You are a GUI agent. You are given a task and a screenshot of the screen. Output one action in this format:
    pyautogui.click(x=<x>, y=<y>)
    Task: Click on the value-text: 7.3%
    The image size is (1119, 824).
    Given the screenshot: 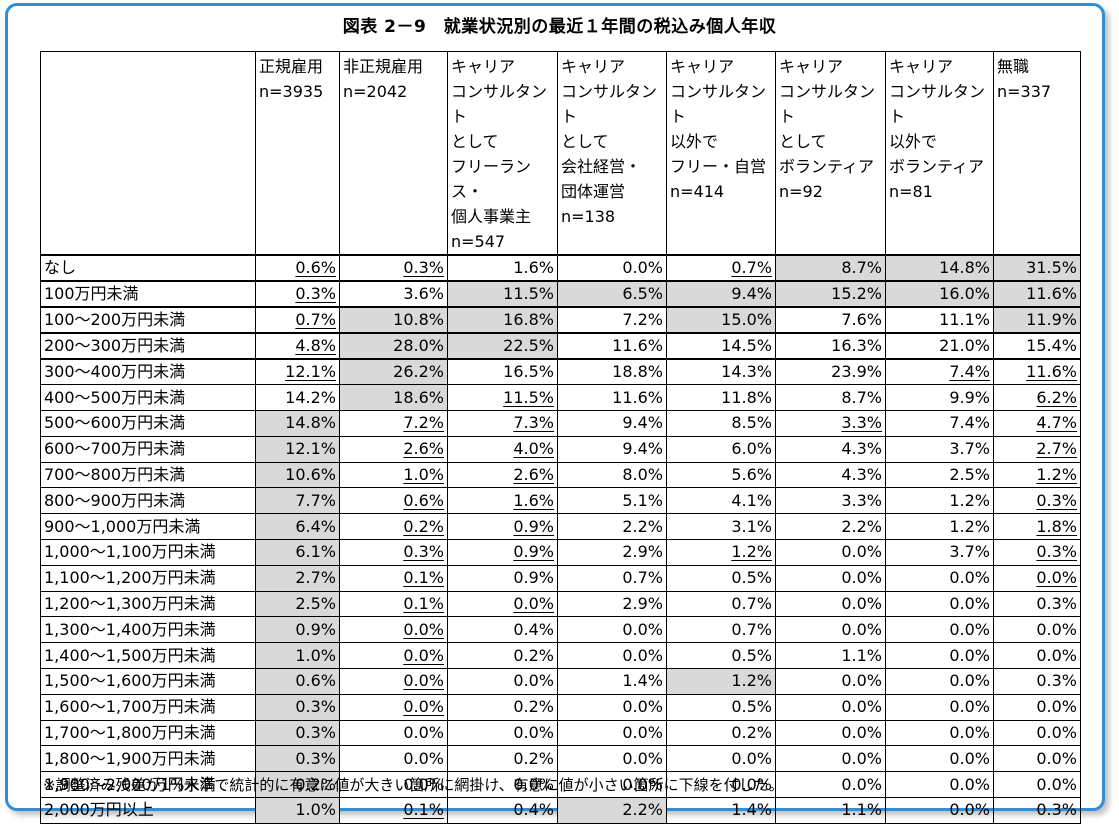 What is the action you would take?
    pyautogui.click(x=533, y=423)
    